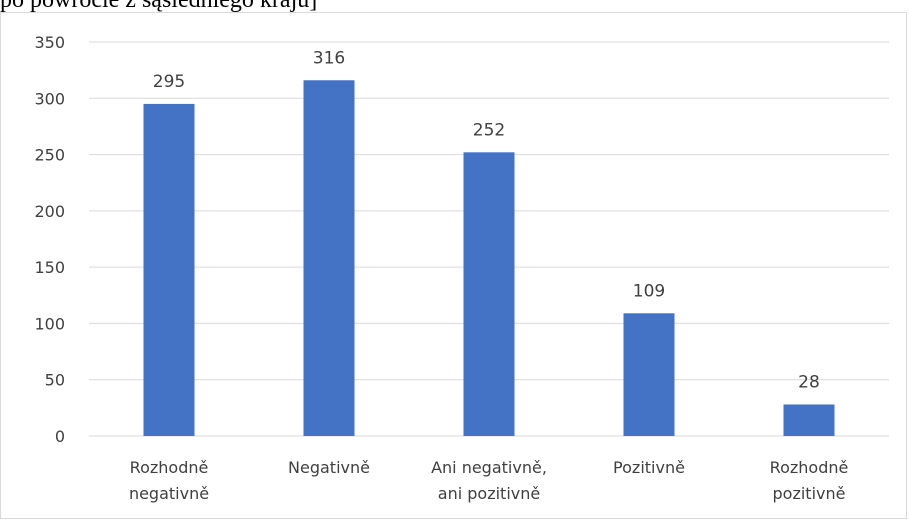 The height and width of the screenshot is (520, 909). What do you see at coordinates (329, 58) in the screenshot?
I see `data-label-1: 316` at bounding box center [329, 58].